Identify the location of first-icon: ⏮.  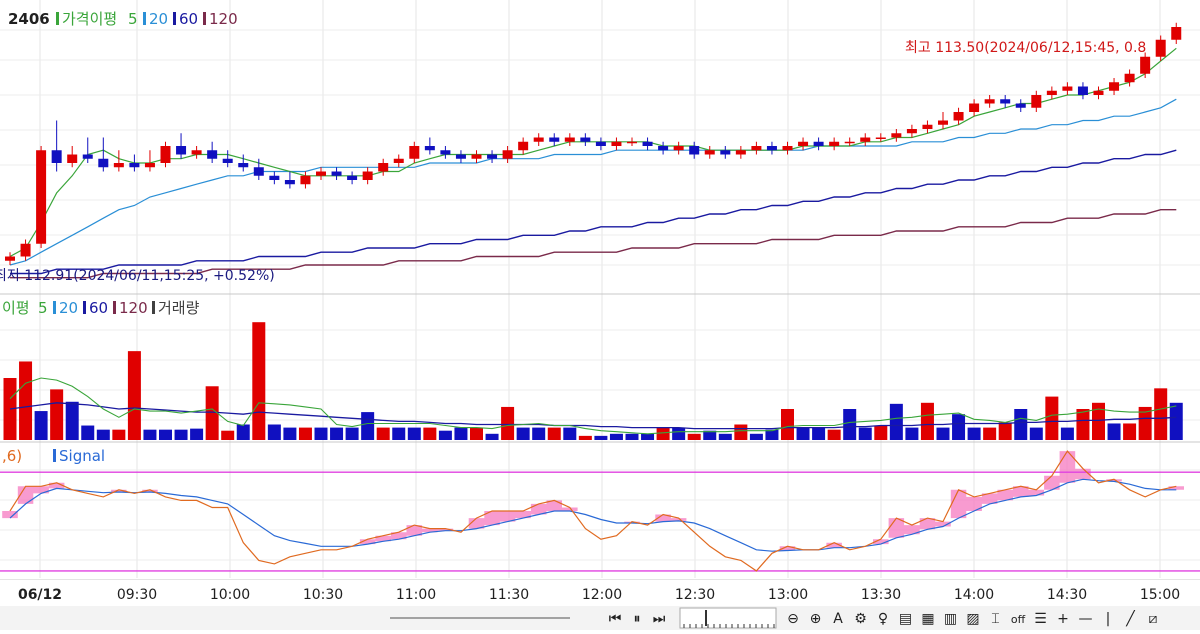
(615, 618).